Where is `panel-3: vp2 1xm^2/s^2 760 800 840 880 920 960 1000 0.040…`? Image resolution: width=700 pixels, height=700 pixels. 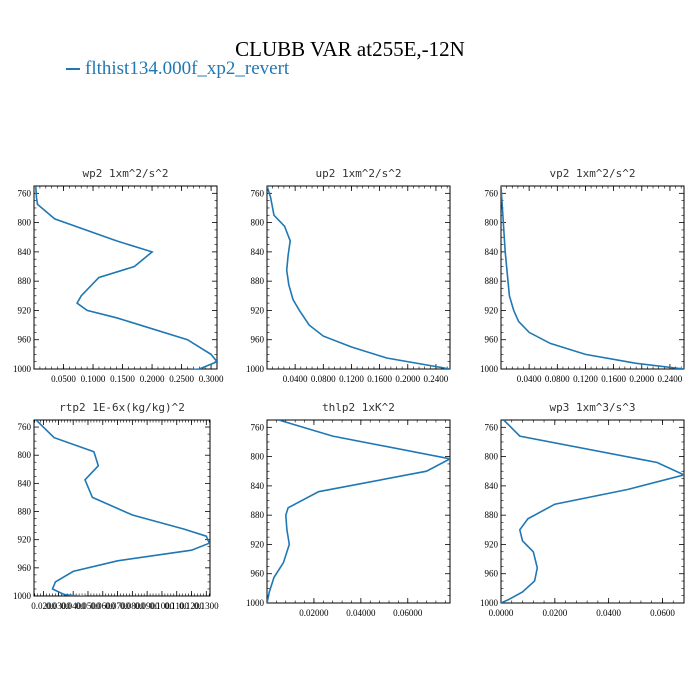 panel-3: vp2 1xm^2/s^2 760 800 840 880 920 960 1000 0.040… is located at coordinates (582, 275).